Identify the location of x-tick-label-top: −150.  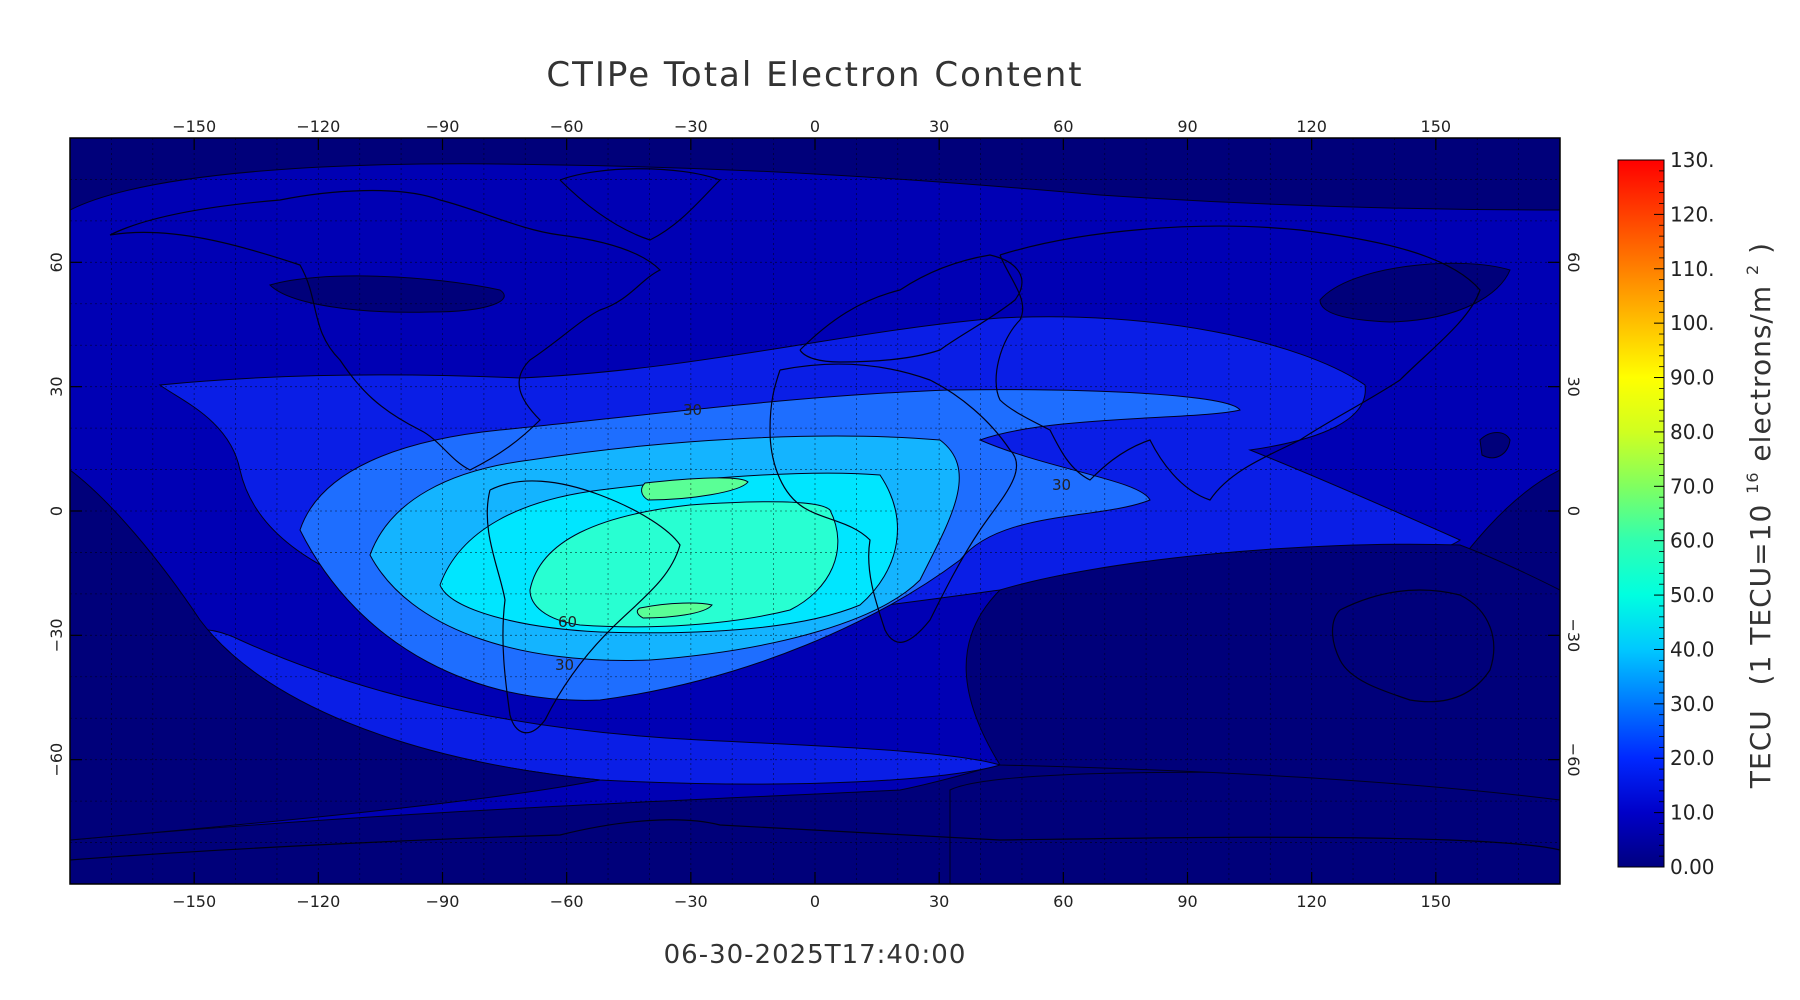
(194, 126).